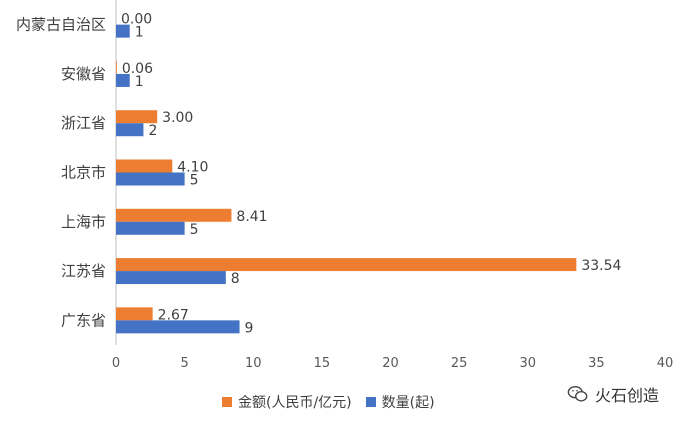  Describe the element at coordinates (192, 168) in the screenshot. I see `data-label-amount: 4.10` at that location.